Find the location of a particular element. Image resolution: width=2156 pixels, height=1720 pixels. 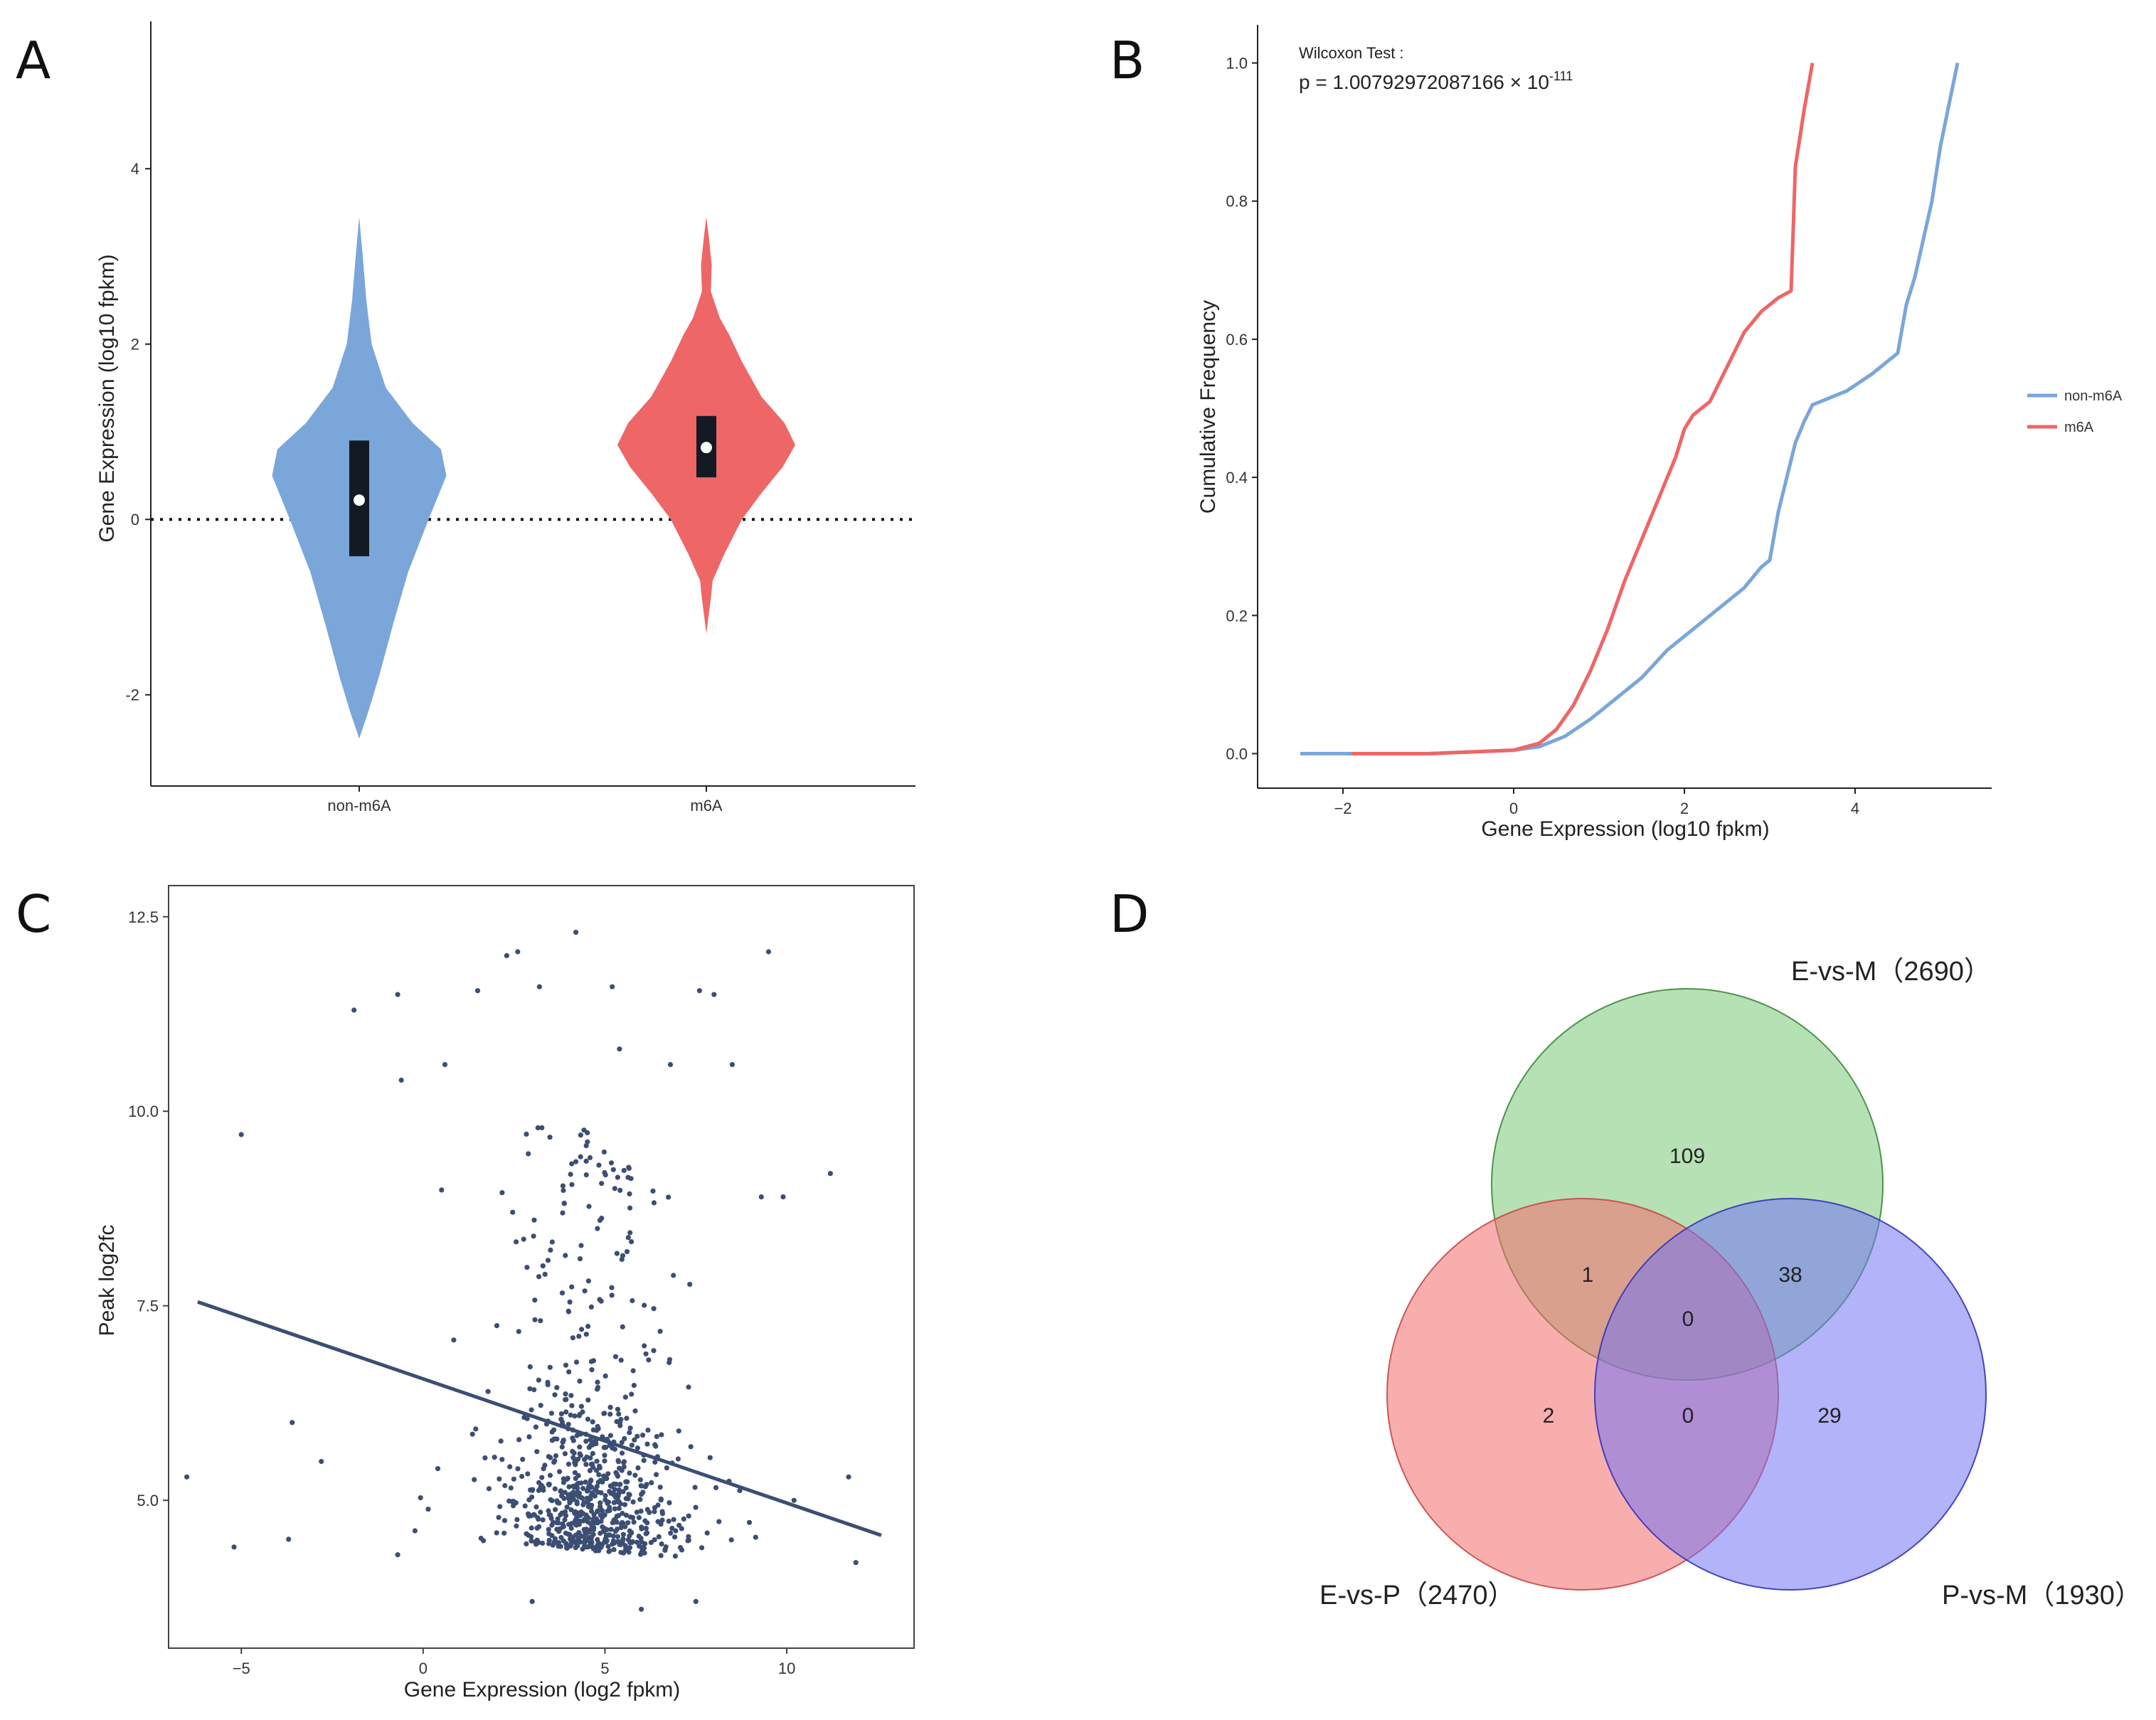

violin-median-point-non-m6a is located at coordinates (359, 500).